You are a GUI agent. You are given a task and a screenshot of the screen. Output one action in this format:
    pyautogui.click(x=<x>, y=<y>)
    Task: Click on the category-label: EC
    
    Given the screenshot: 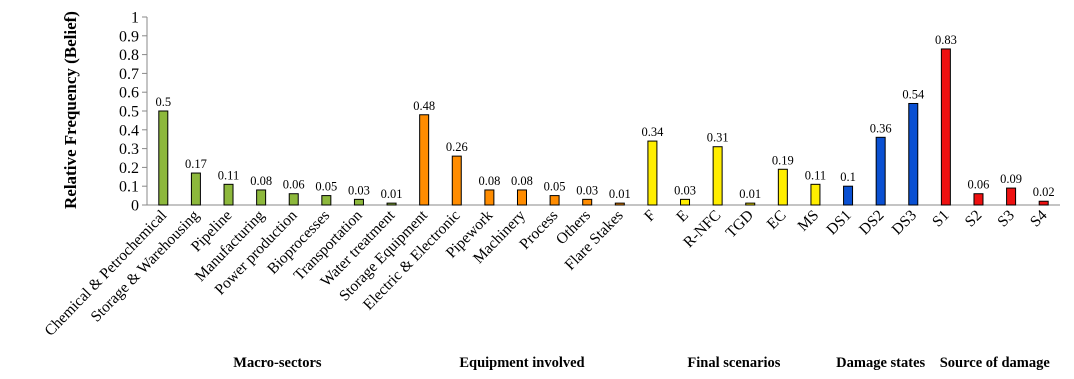 What is the action you would take?
    pyautogui.click(x=777, y=220)
    